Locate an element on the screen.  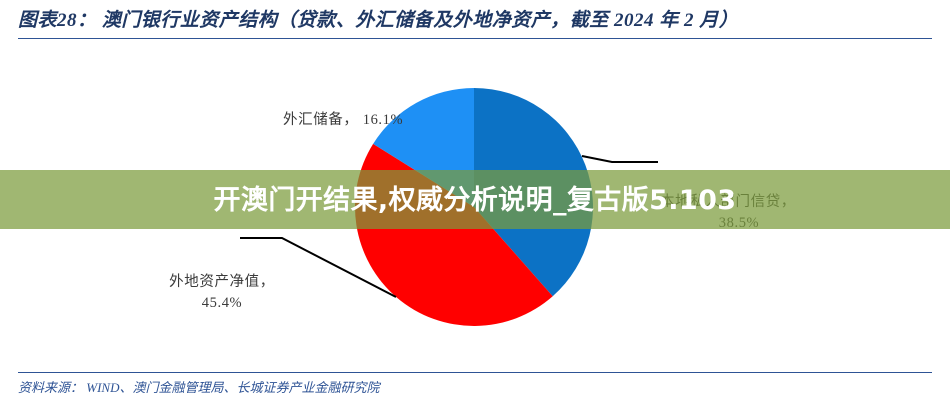
pie-label-local-private-credit-percent: 38.5% is located at coordinates (739, 223).